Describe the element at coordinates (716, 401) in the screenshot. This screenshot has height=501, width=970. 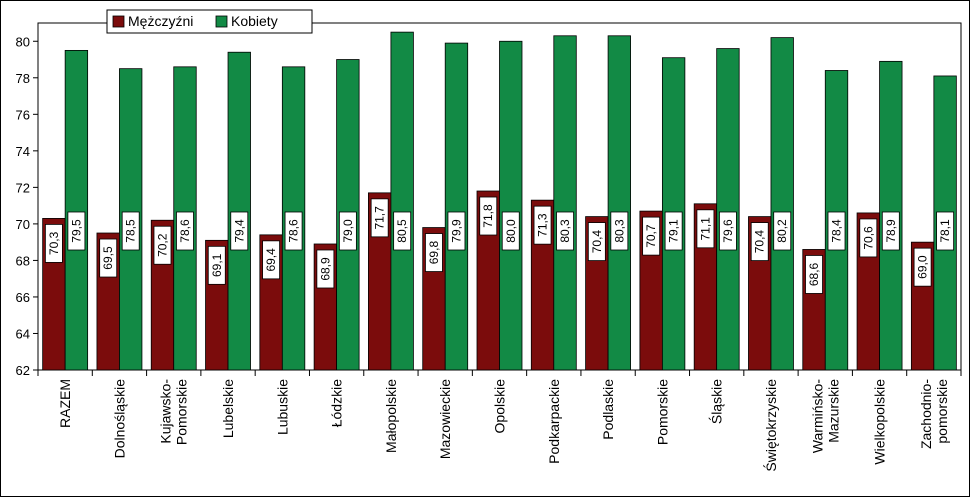
I see `x-tick-label: Śląskie` at that location.